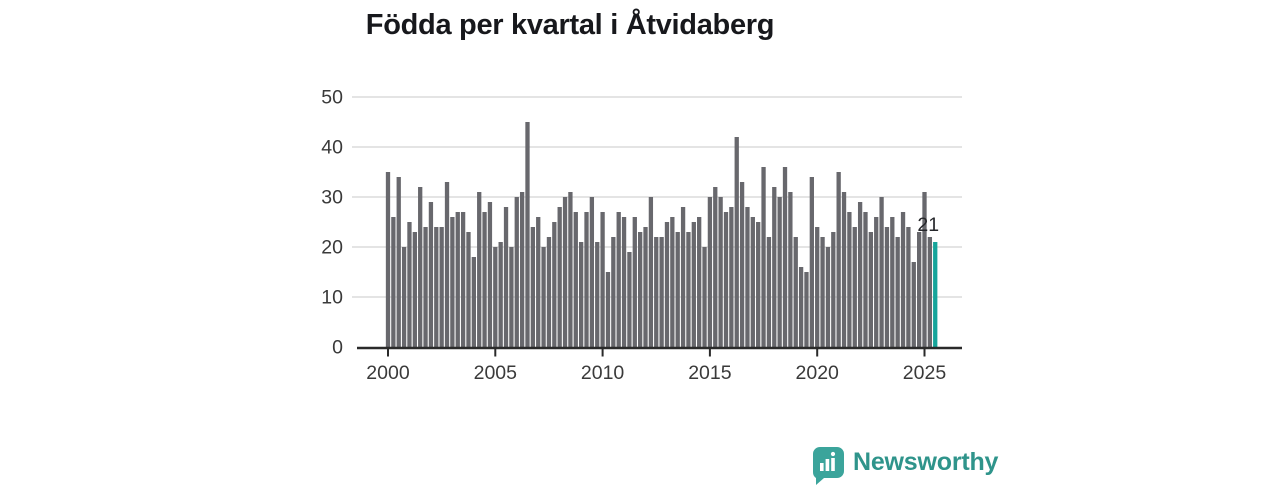 Image resolution: width=1280 pixels, height=486 pixels. What do you see at coordinates (388, 373) in the screenshot?
I see `x-tick-label: 2000` at bounding box center [388, 373].